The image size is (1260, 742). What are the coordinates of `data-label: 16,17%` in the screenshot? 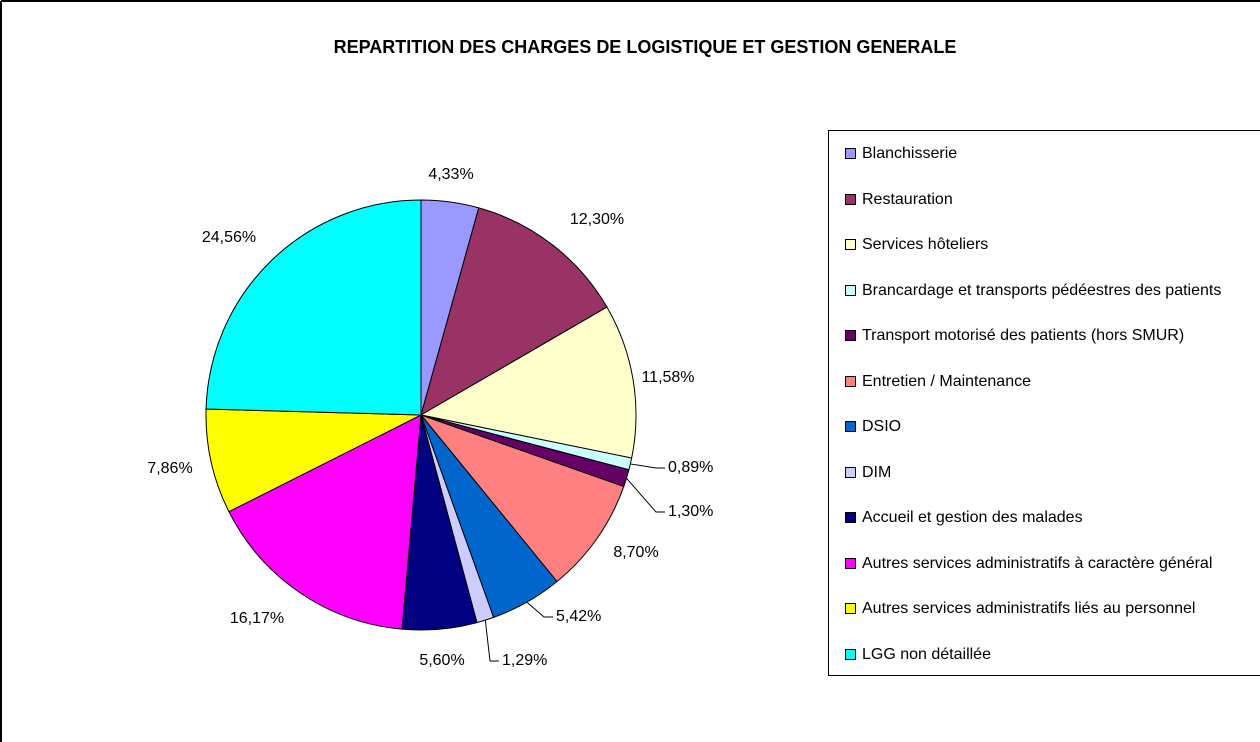 It's located at (257, 618).